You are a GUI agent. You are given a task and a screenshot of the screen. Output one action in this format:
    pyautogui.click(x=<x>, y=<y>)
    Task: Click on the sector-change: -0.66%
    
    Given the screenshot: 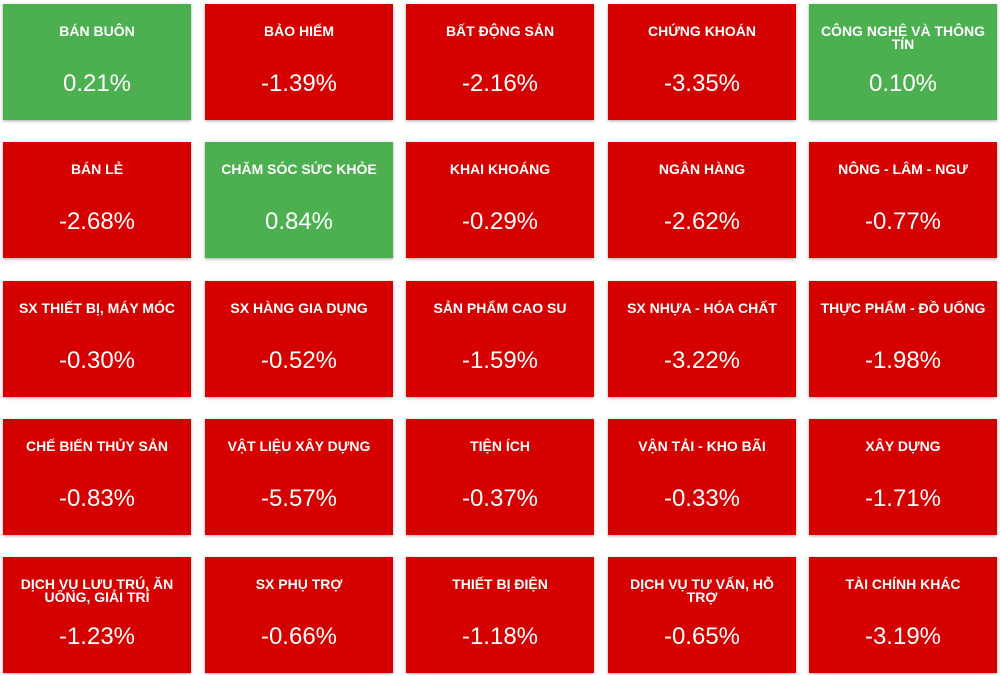 What is the action you would take?
    pyautogui.click(x=299, y=637)
    